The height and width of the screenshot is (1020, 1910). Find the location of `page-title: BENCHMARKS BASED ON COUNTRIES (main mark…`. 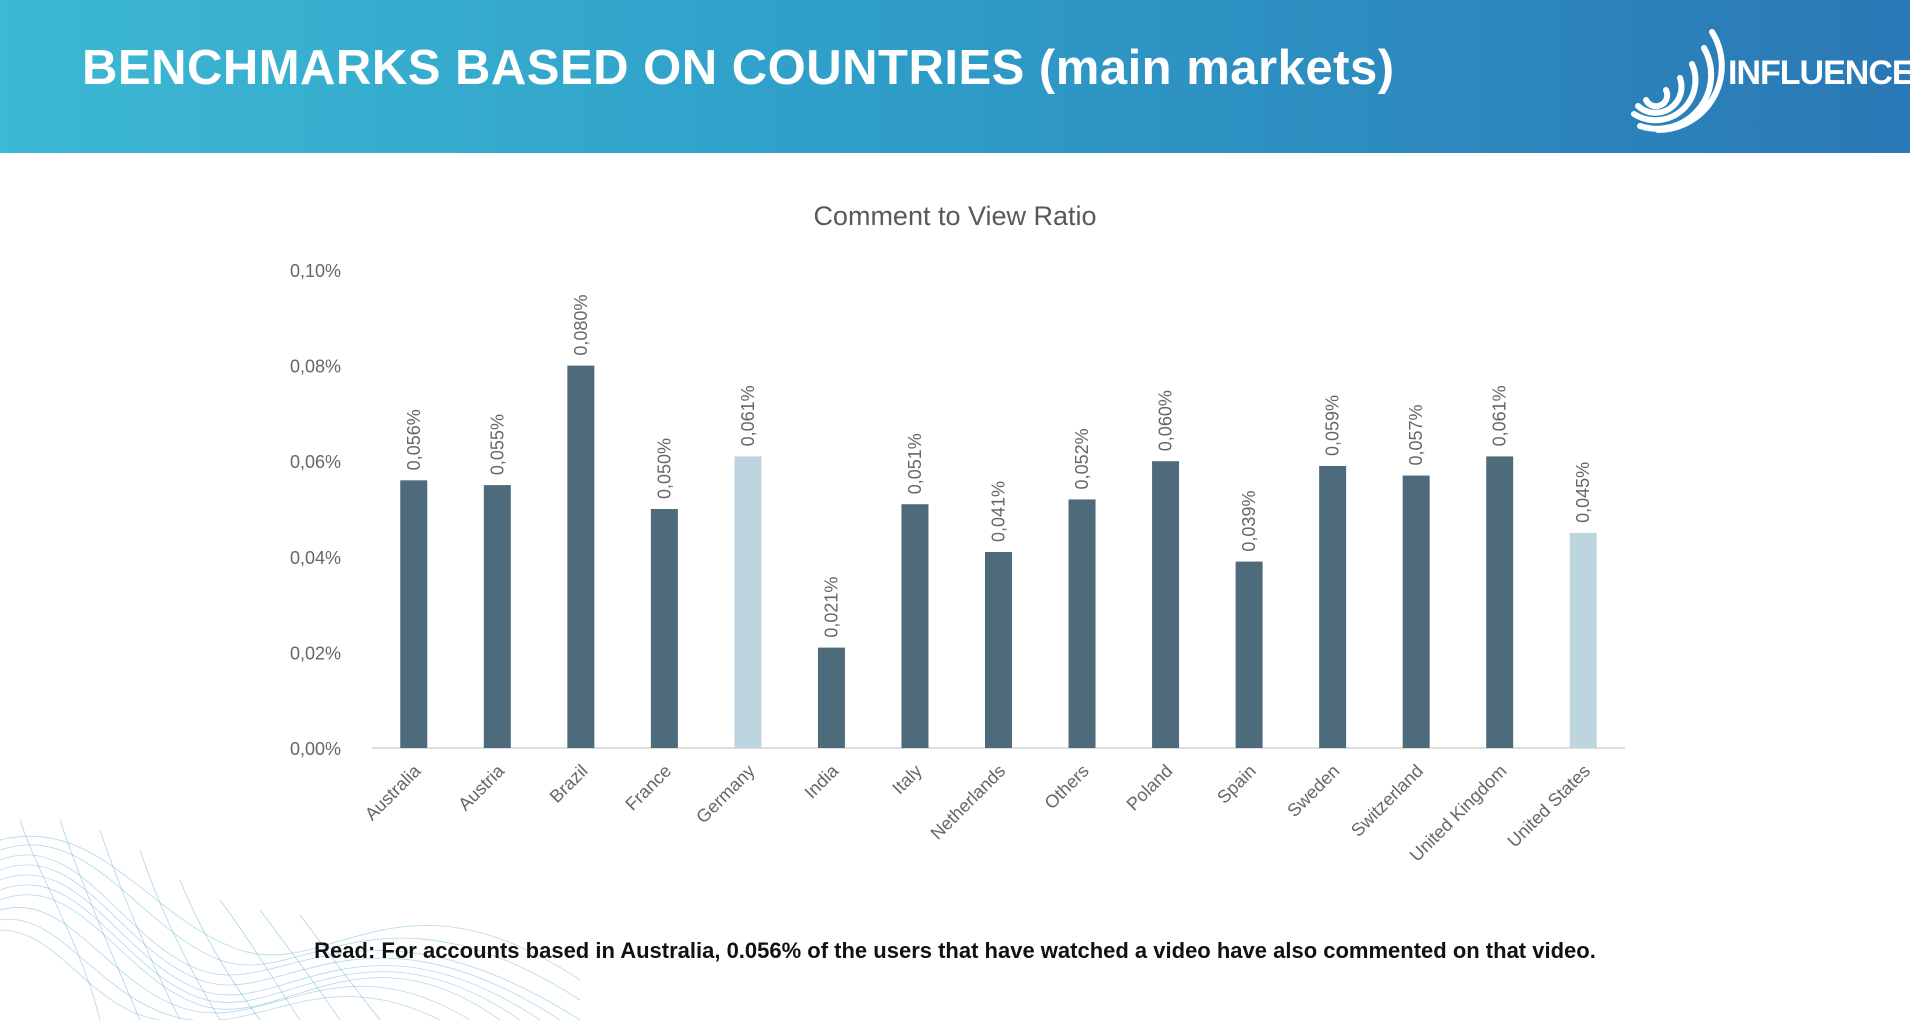

page-title: BENCHMARKS BASED ON COUNTRIES (main mark… is located at coordinates (738, 68).